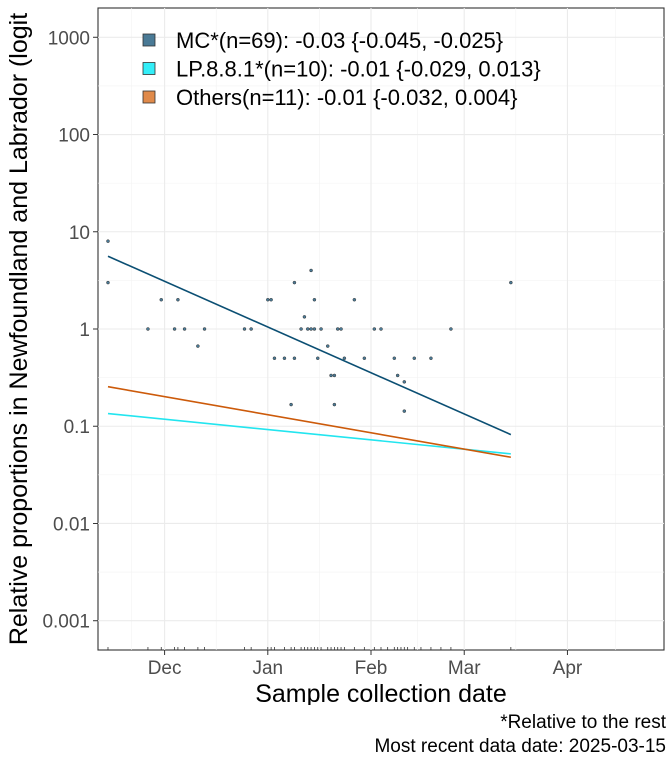 The height and width of the screenshot is (768, 672). I want to click on date-rug, so click(309, 648).